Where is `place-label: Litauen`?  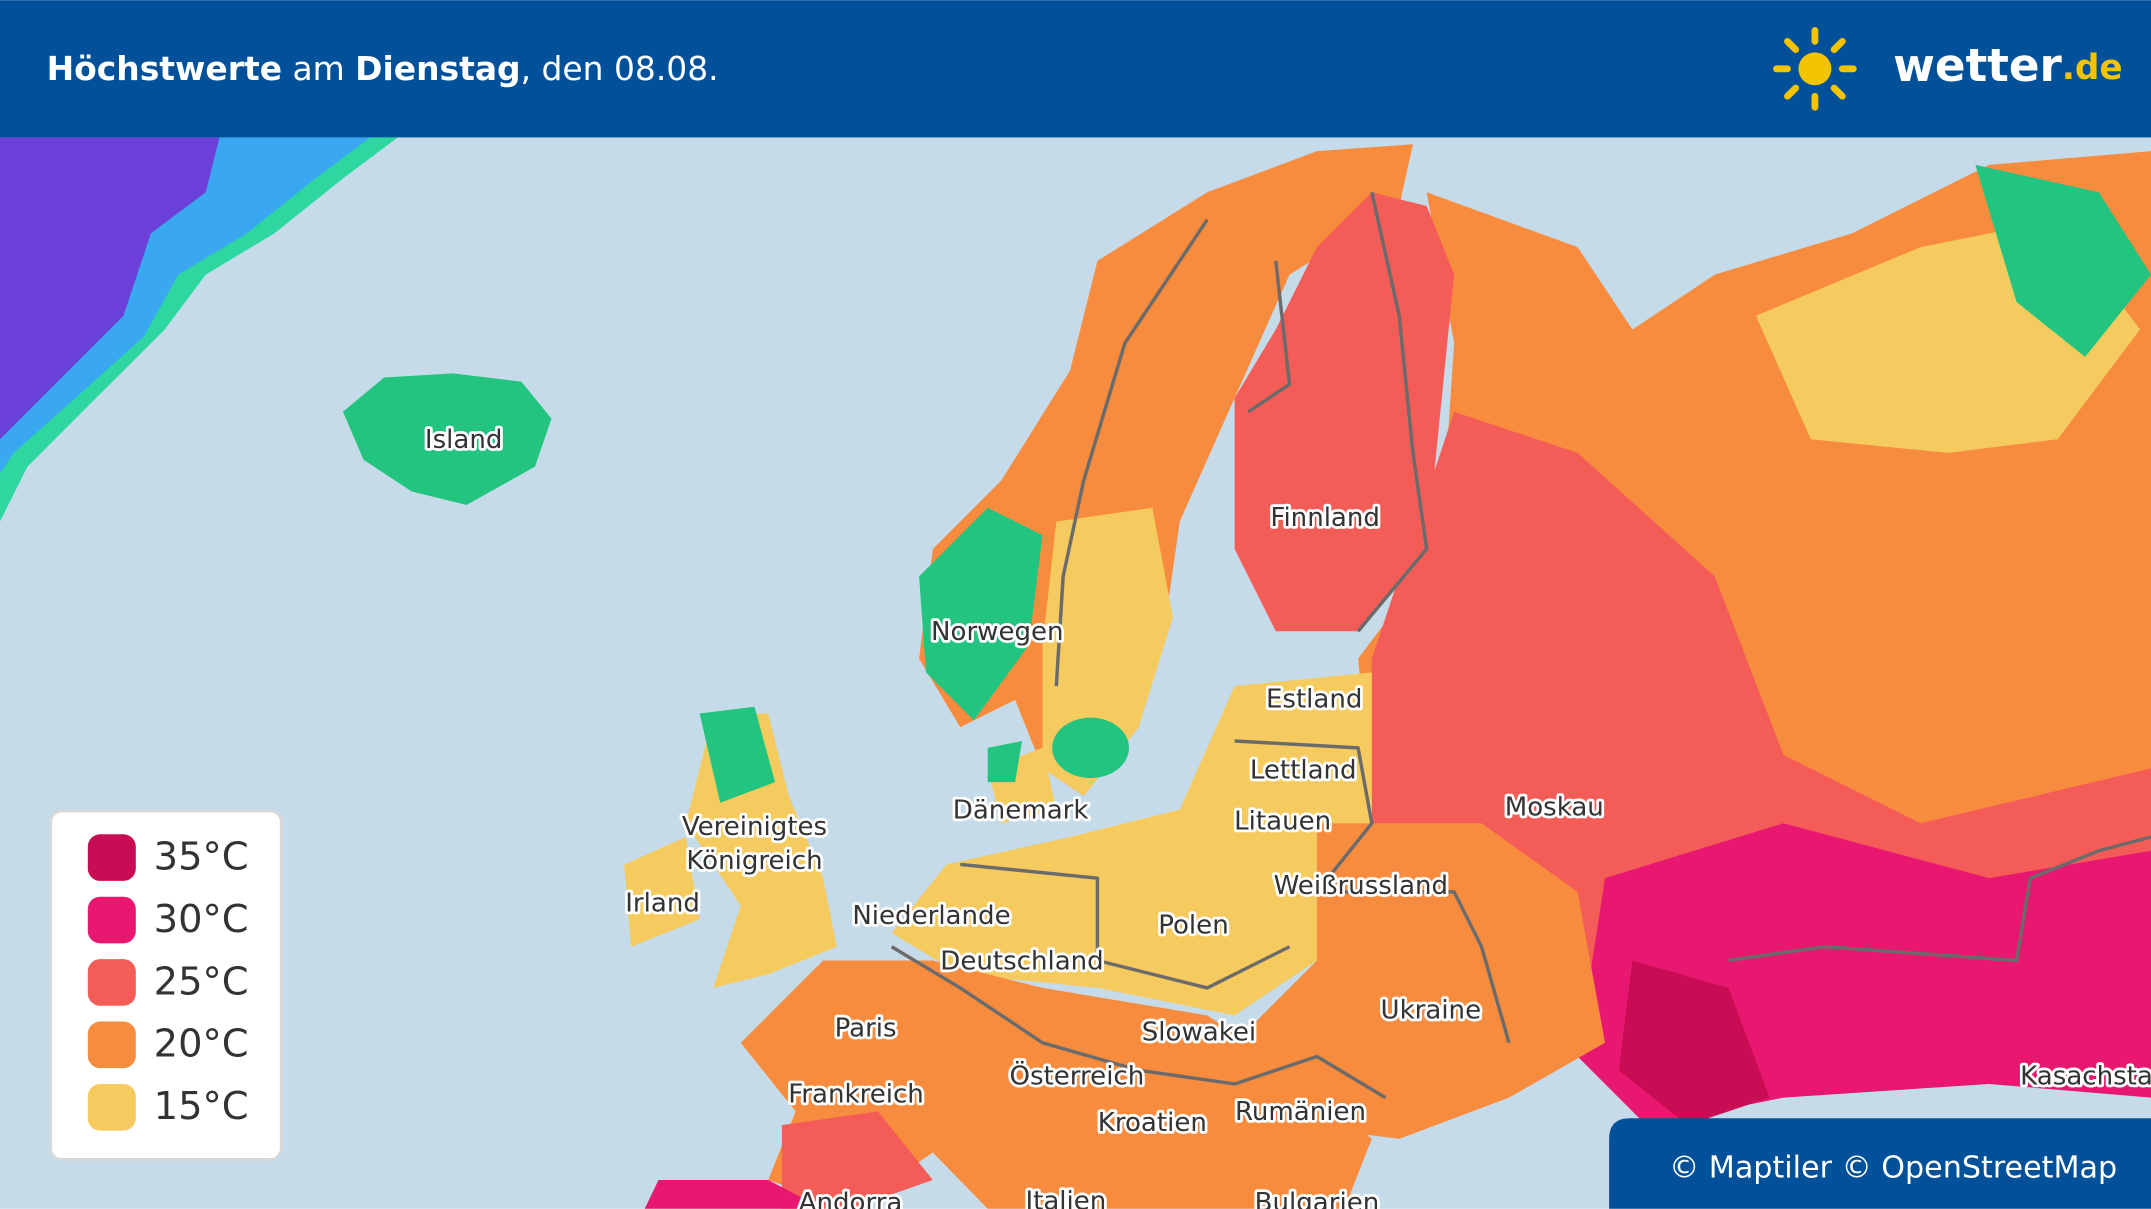
place-label: Litauen is located at coordinates (1282, 821).